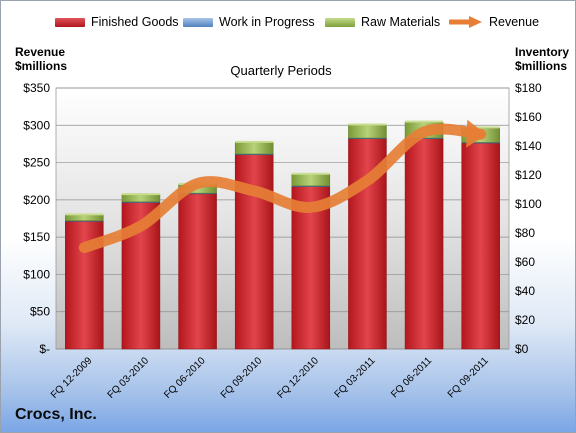 The image size is (576, 433). Describe the element at coordinates (129, 378) in the screenshot. I see `x-tick-label: FQ 03-2010` at that location.